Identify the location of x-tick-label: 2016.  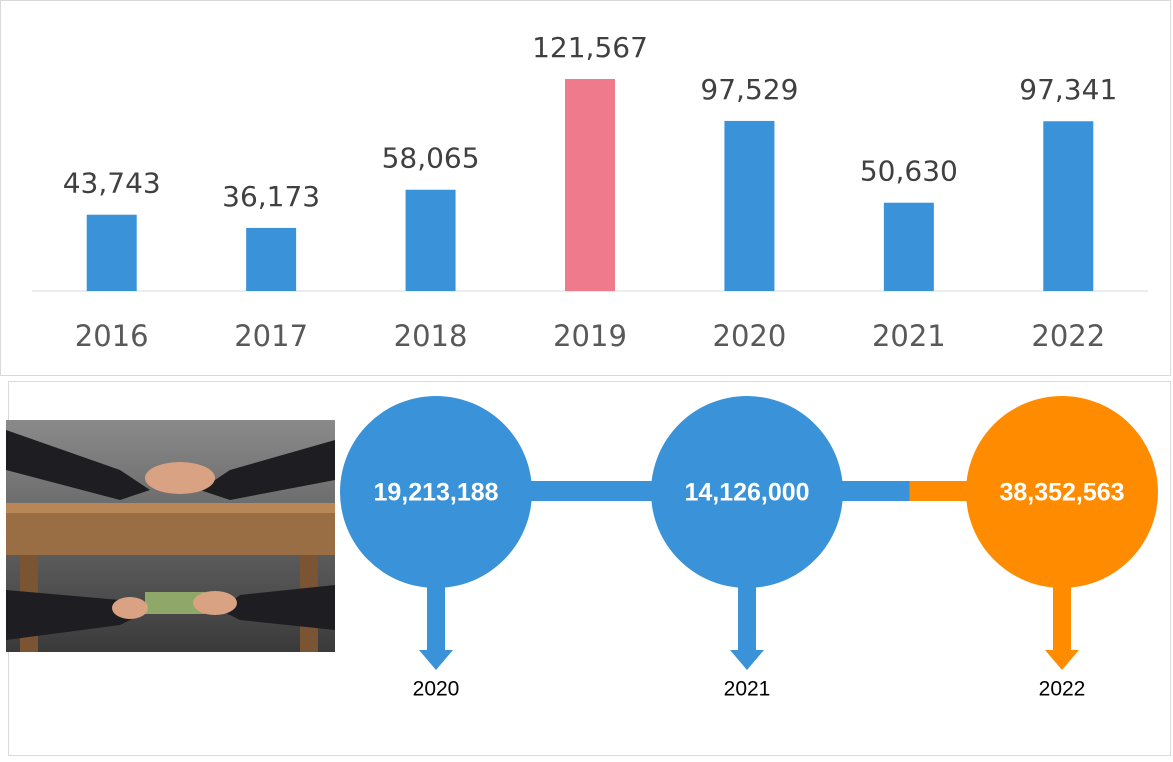
(112, 336).